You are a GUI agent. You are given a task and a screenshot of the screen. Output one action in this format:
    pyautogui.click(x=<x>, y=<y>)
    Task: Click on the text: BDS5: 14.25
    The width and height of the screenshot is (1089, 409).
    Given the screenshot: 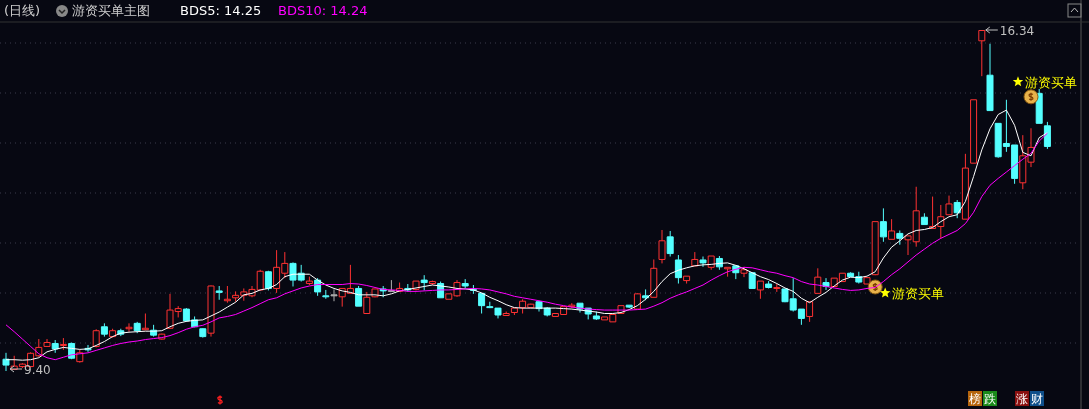 What is the action you would take?
    pyautogui.click(x=221, y=10)
    